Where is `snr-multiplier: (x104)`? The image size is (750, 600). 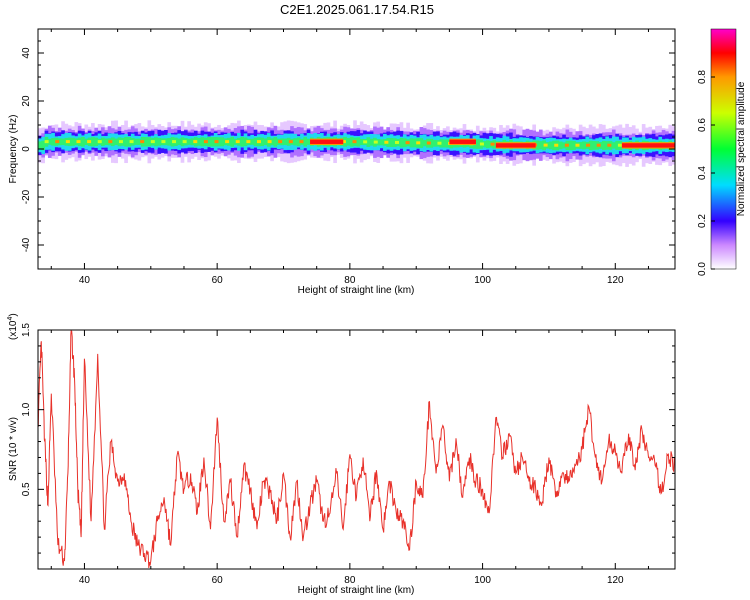 snr-multiplier: (x104) is located at coordinates (13, 326).